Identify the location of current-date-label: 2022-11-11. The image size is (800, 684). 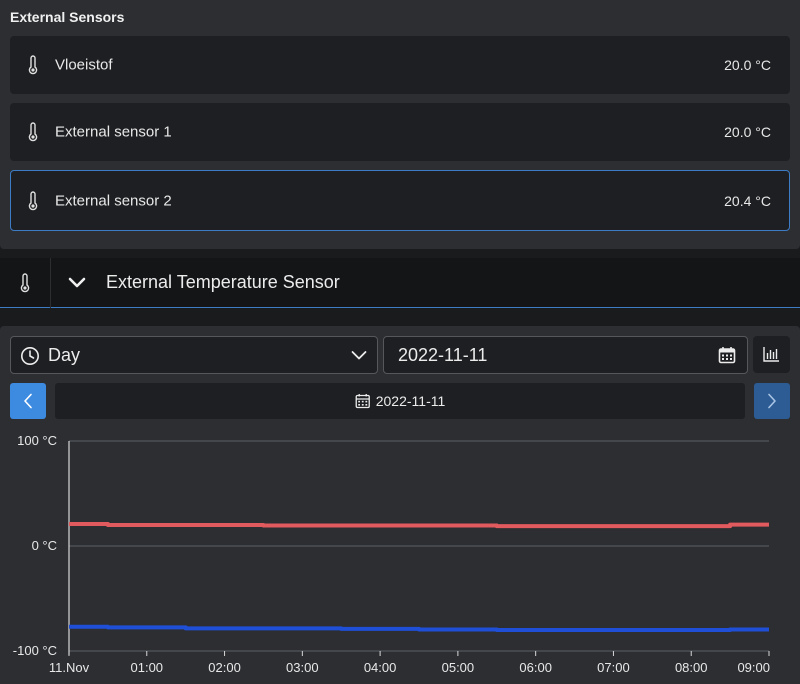
(410, 401).